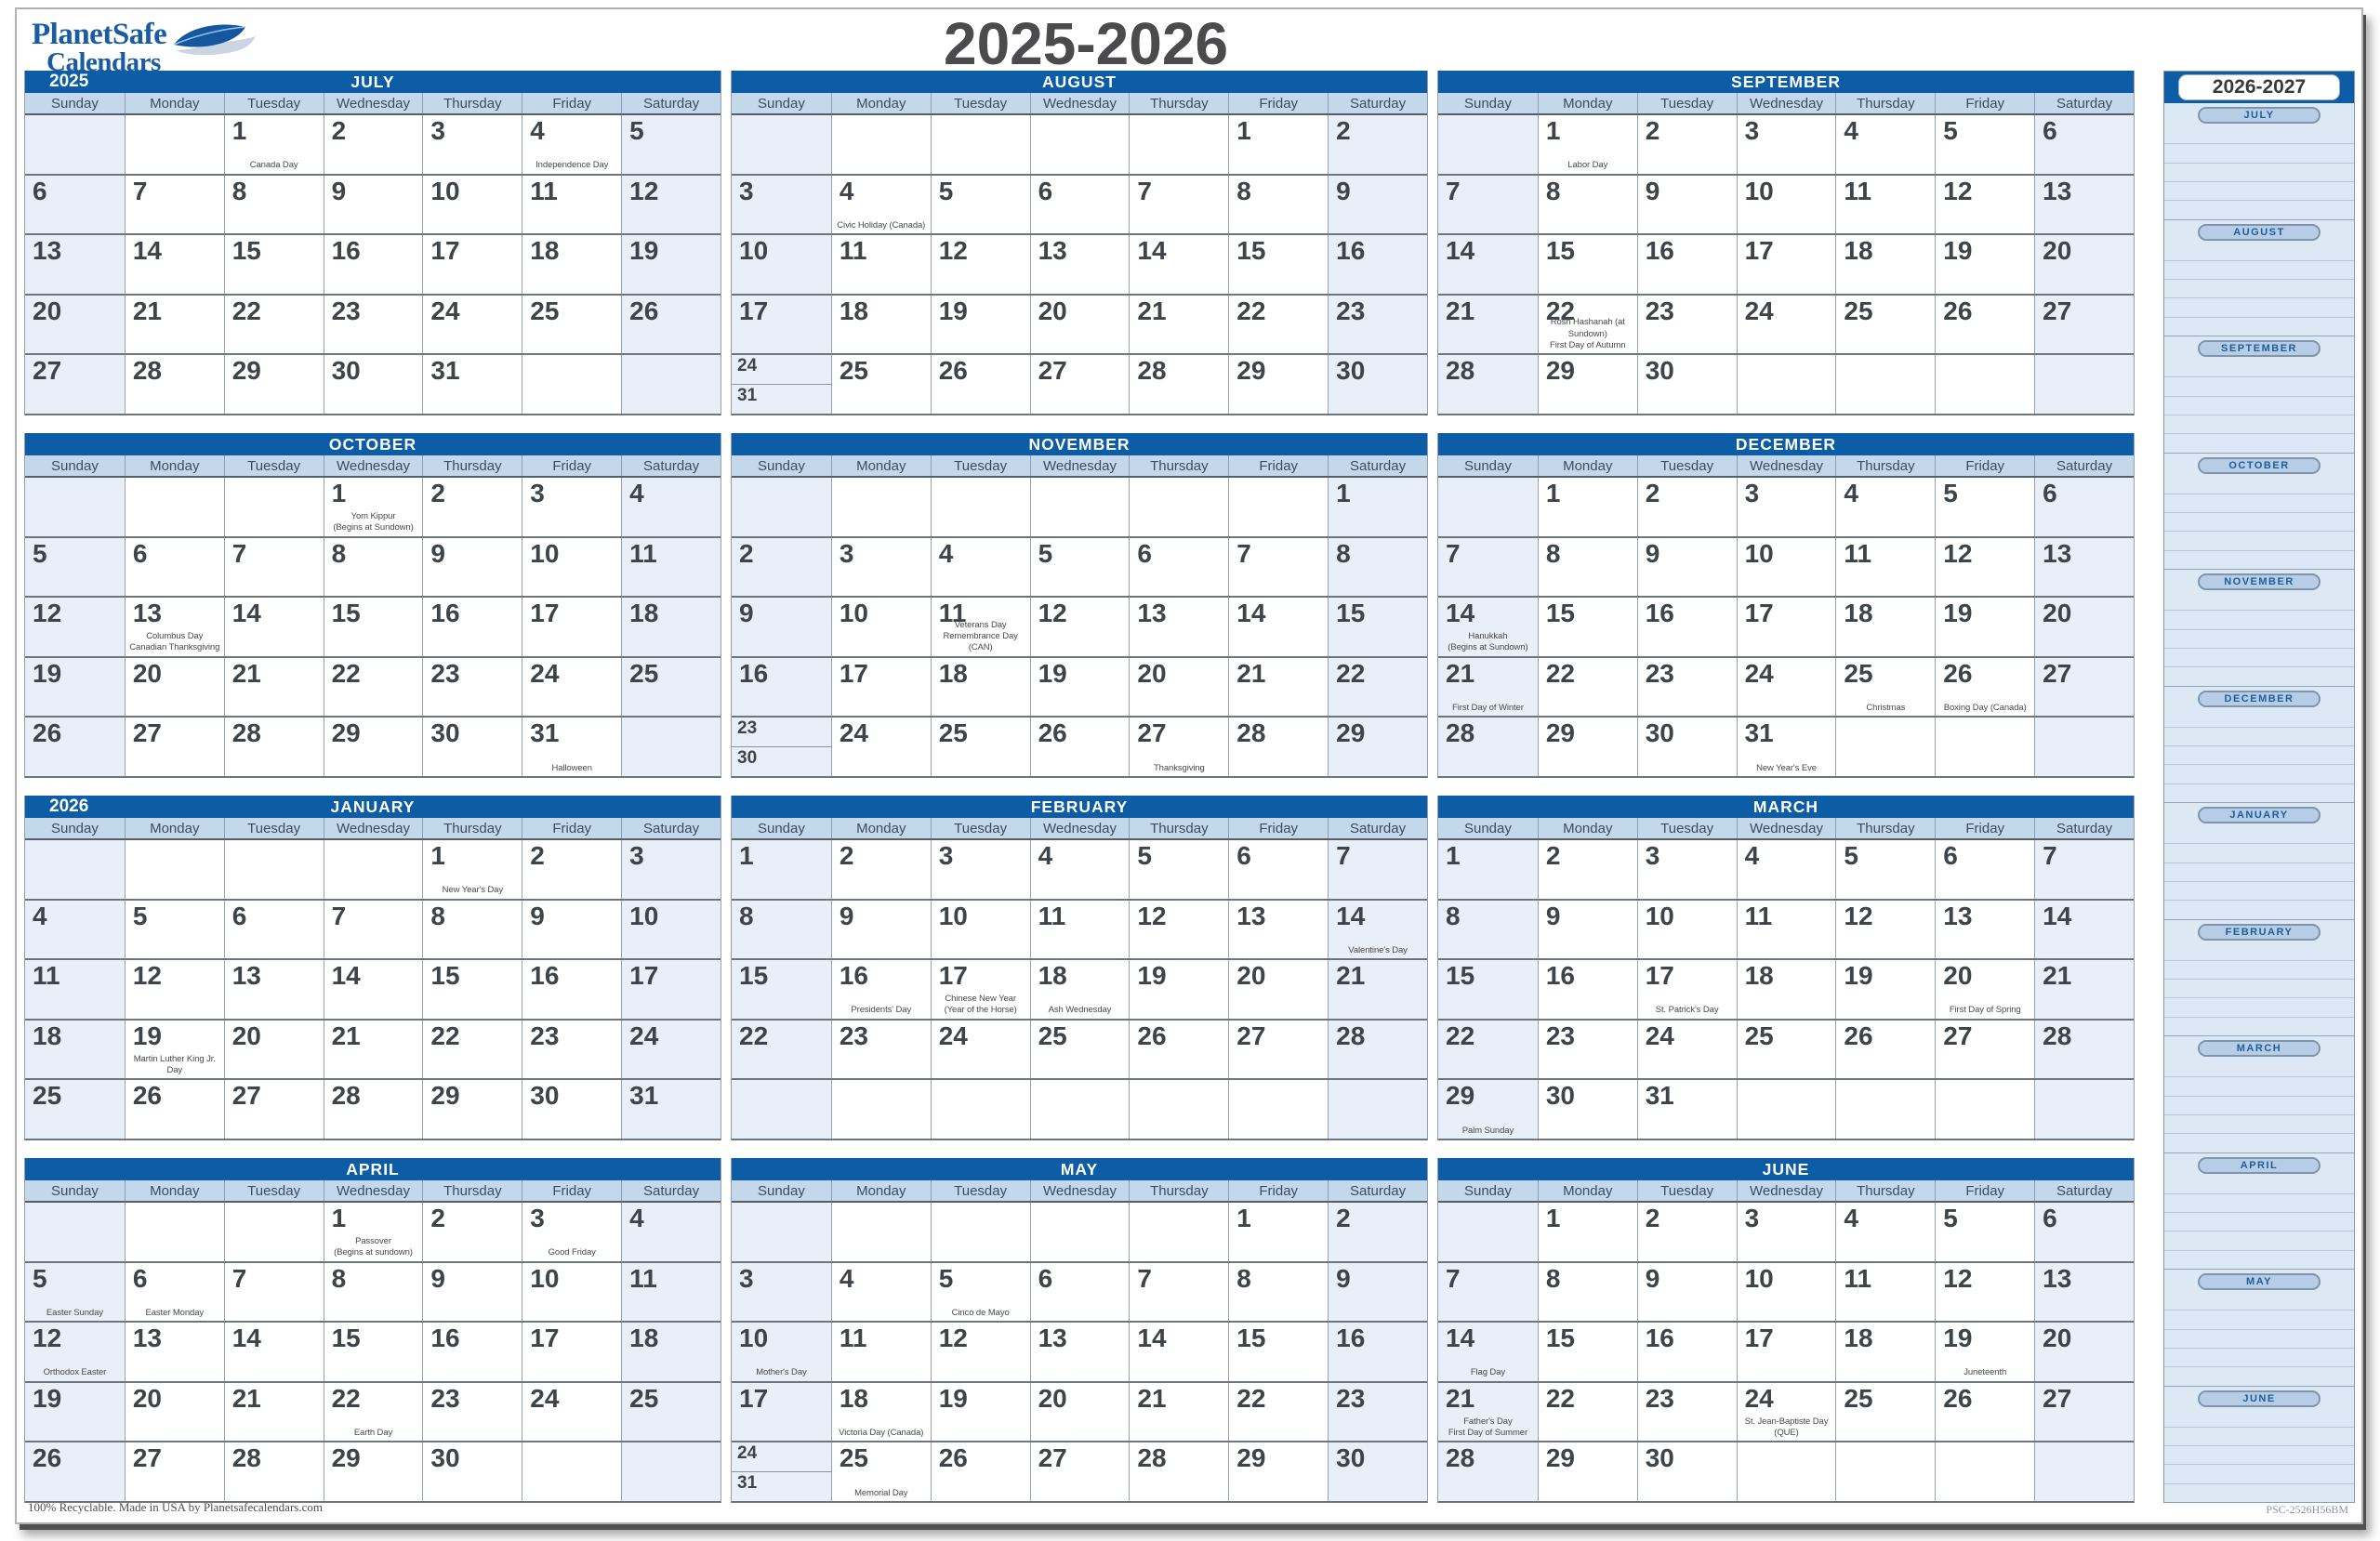  I want to click on sidebar-writing-lines, so click(2259, 172).